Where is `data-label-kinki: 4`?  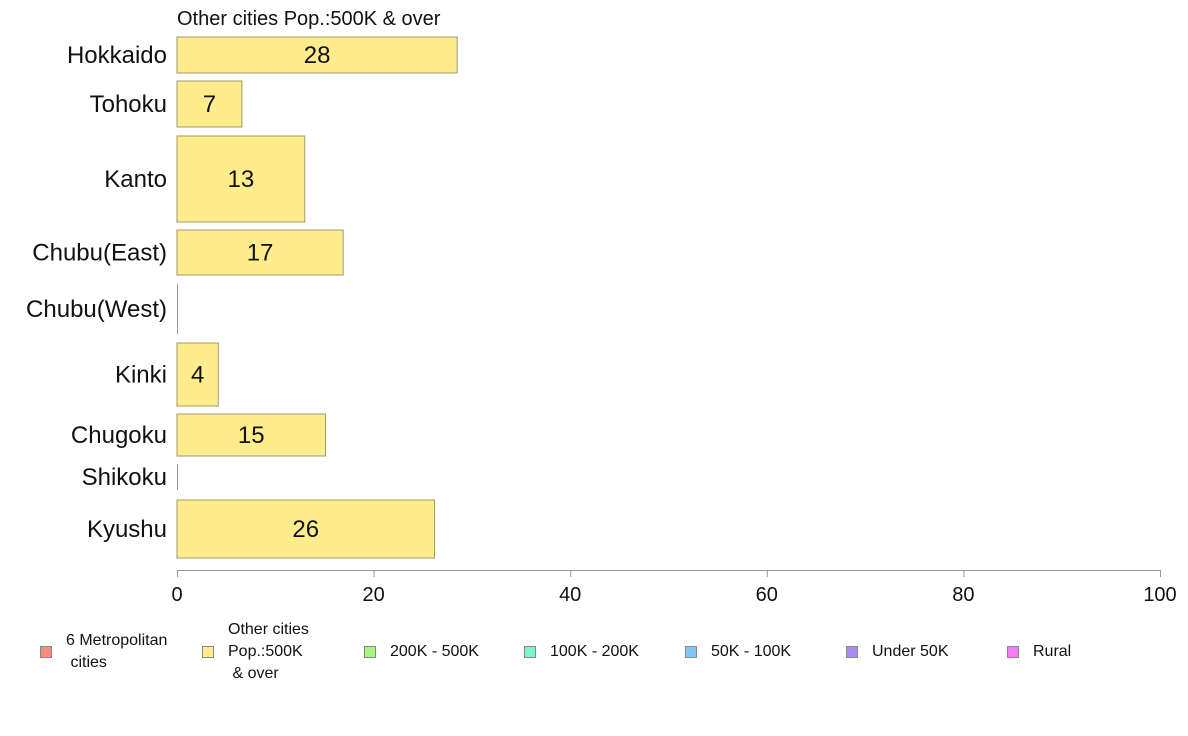
data-label-kinki: 4 is located at coordinates (197, 375).